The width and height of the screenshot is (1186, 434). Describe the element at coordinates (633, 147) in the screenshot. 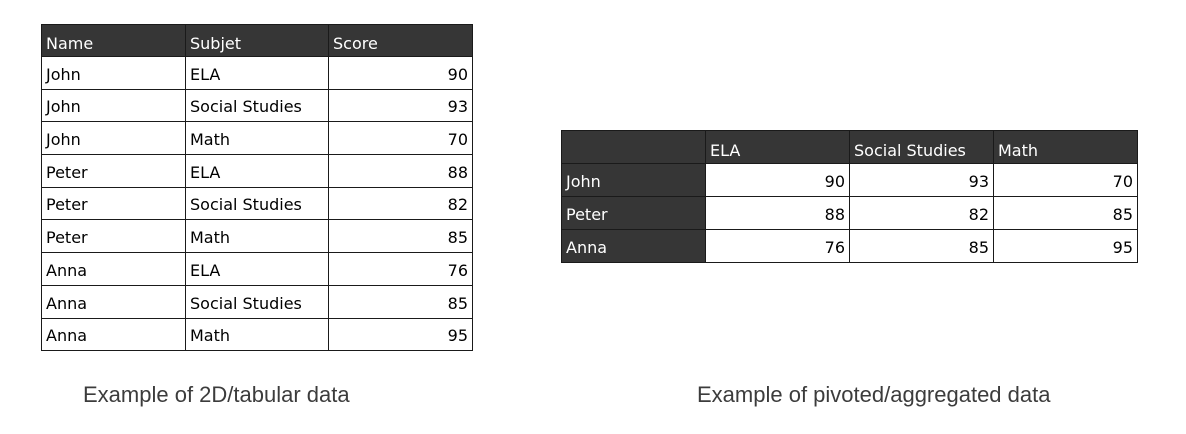

I see `pivot-corner-cell` at that location.